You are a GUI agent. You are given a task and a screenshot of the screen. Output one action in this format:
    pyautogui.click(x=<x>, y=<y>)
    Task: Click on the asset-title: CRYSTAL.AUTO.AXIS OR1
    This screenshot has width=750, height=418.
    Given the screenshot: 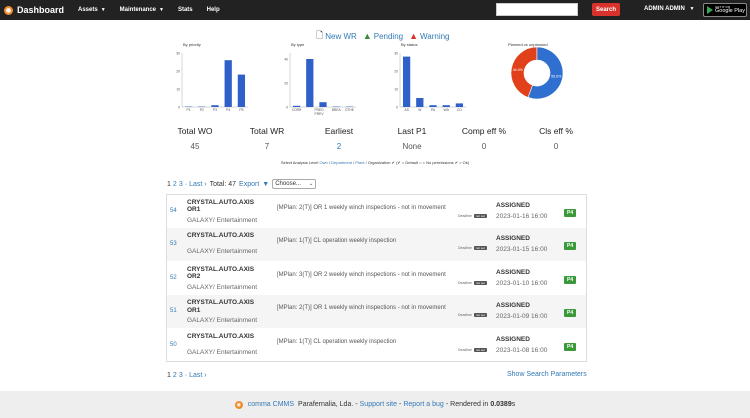 What is the action you would take?
    pyautogui.click(x=221, y=206)
    